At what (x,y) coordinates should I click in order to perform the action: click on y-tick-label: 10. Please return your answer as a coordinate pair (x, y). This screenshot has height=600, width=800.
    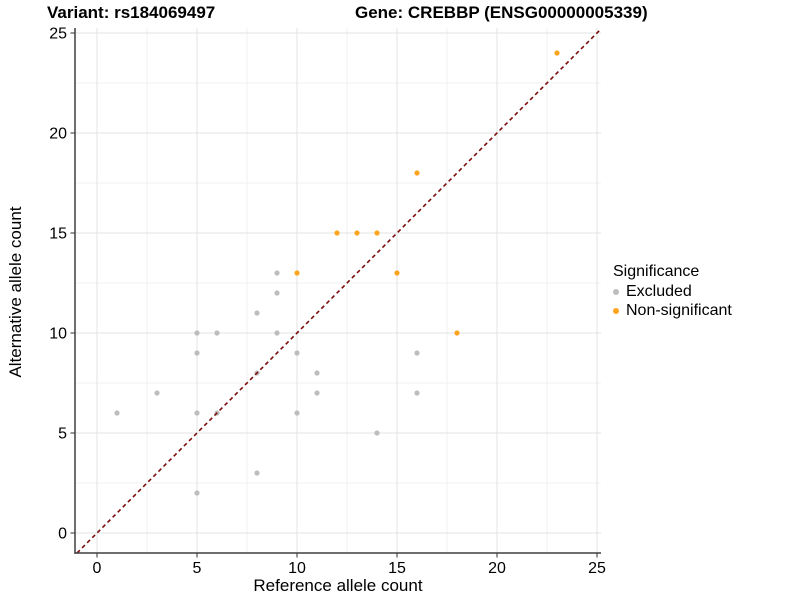
    Looking at the image, I should click on (58, 334).